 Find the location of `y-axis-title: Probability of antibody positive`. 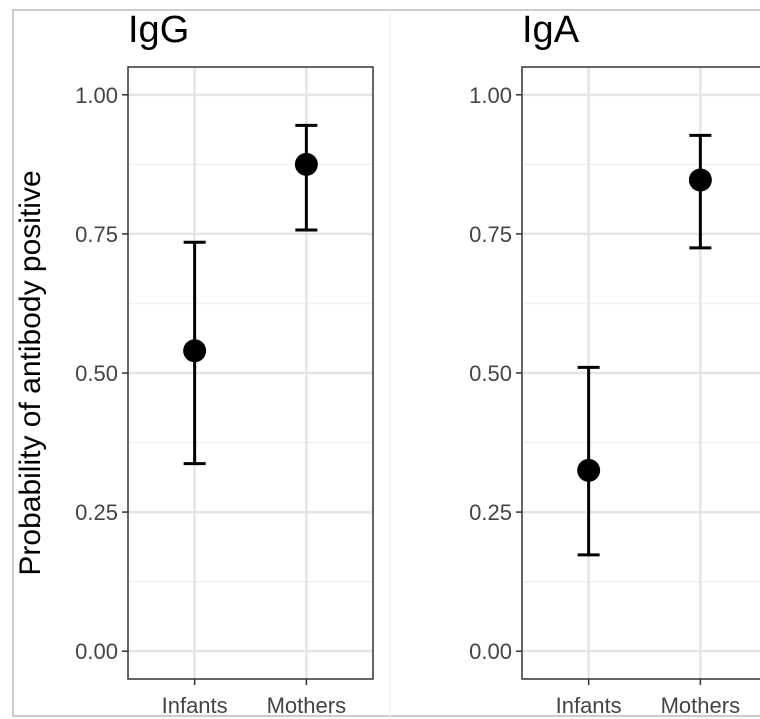

y-axis-title: Probability of antibody positive is located at coordinates (30, 372).